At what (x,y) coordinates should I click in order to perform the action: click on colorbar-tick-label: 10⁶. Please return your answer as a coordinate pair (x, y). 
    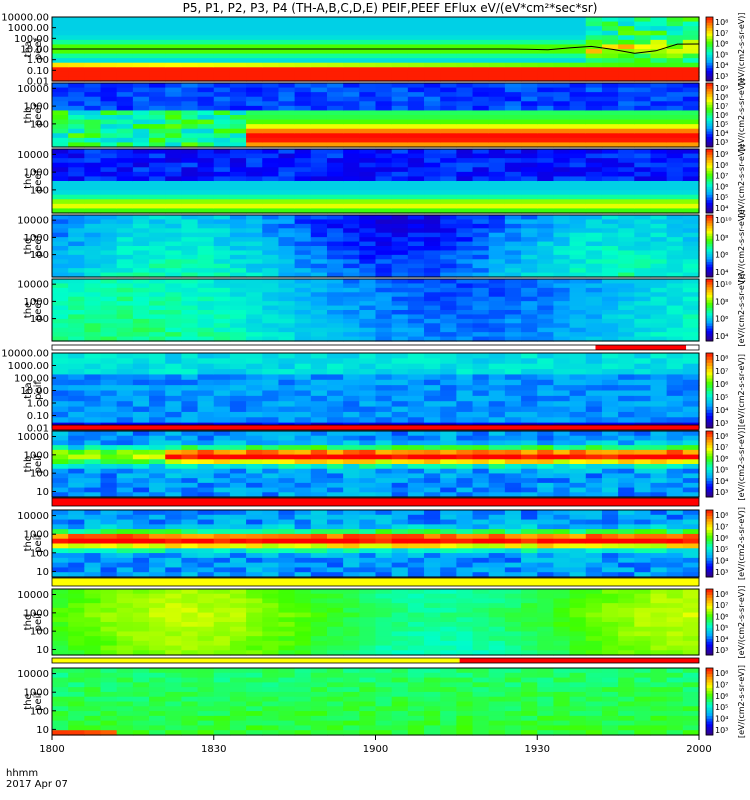
    Looking at the image, I should click on (721, 186).